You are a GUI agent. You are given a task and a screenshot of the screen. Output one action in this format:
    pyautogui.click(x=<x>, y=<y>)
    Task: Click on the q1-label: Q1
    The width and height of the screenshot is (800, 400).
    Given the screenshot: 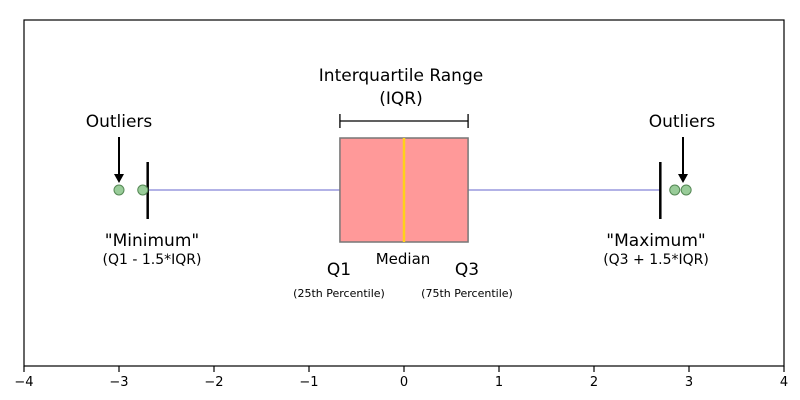 What is the action you would take?
    pyautogui.click(x=339, y=270)
    